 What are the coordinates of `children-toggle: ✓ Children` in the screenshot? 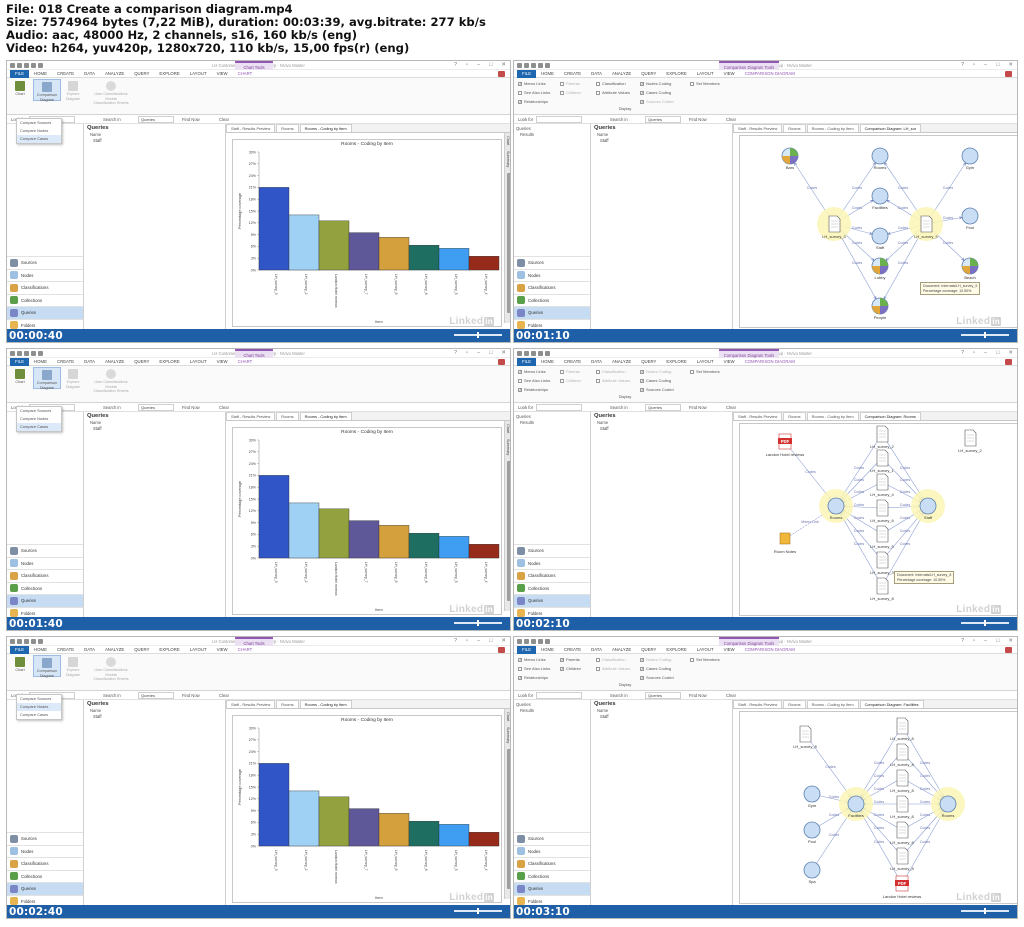 It's located at (570, 668).